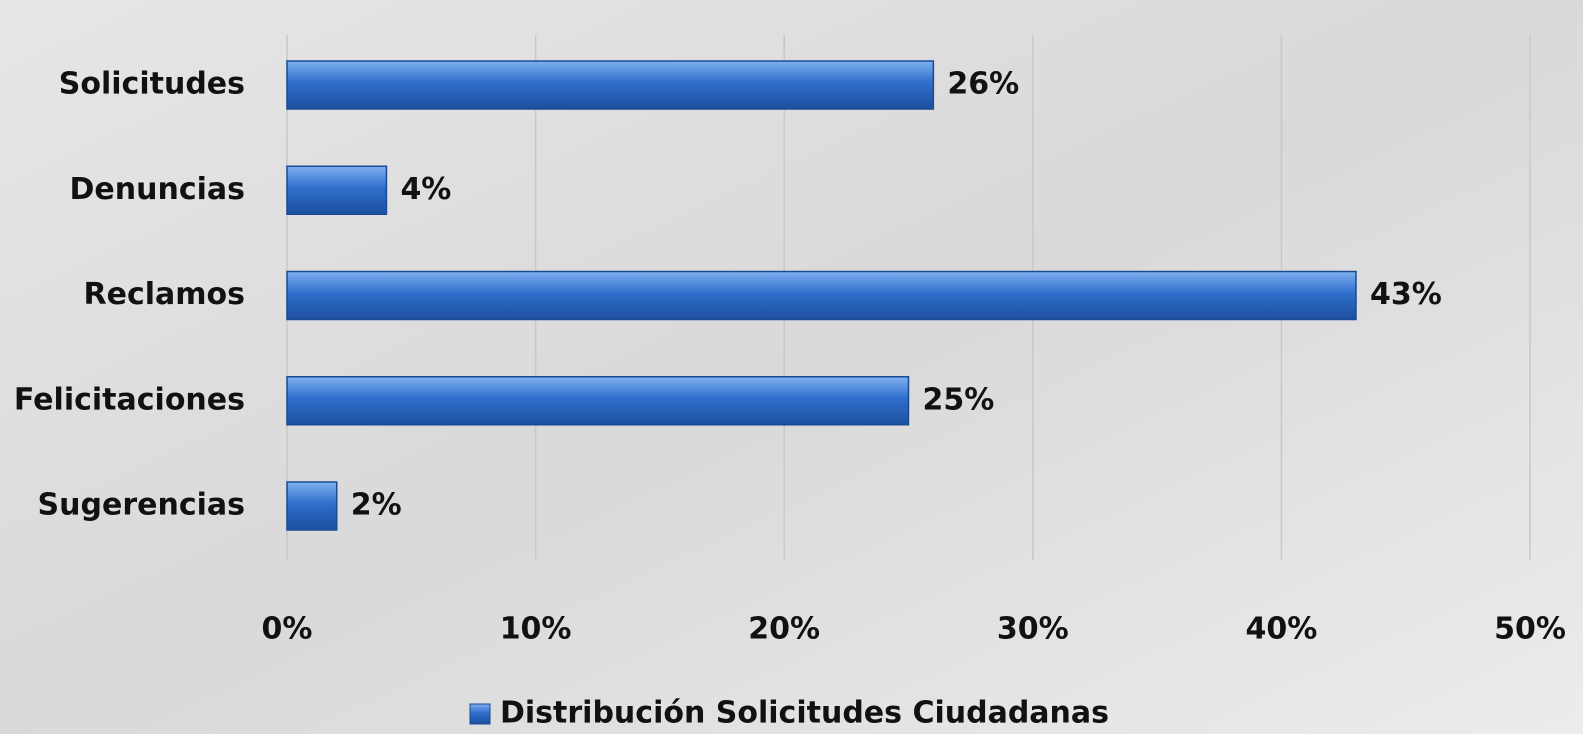  I want to click on x-tick-label: 40%, so click(1281, 629).